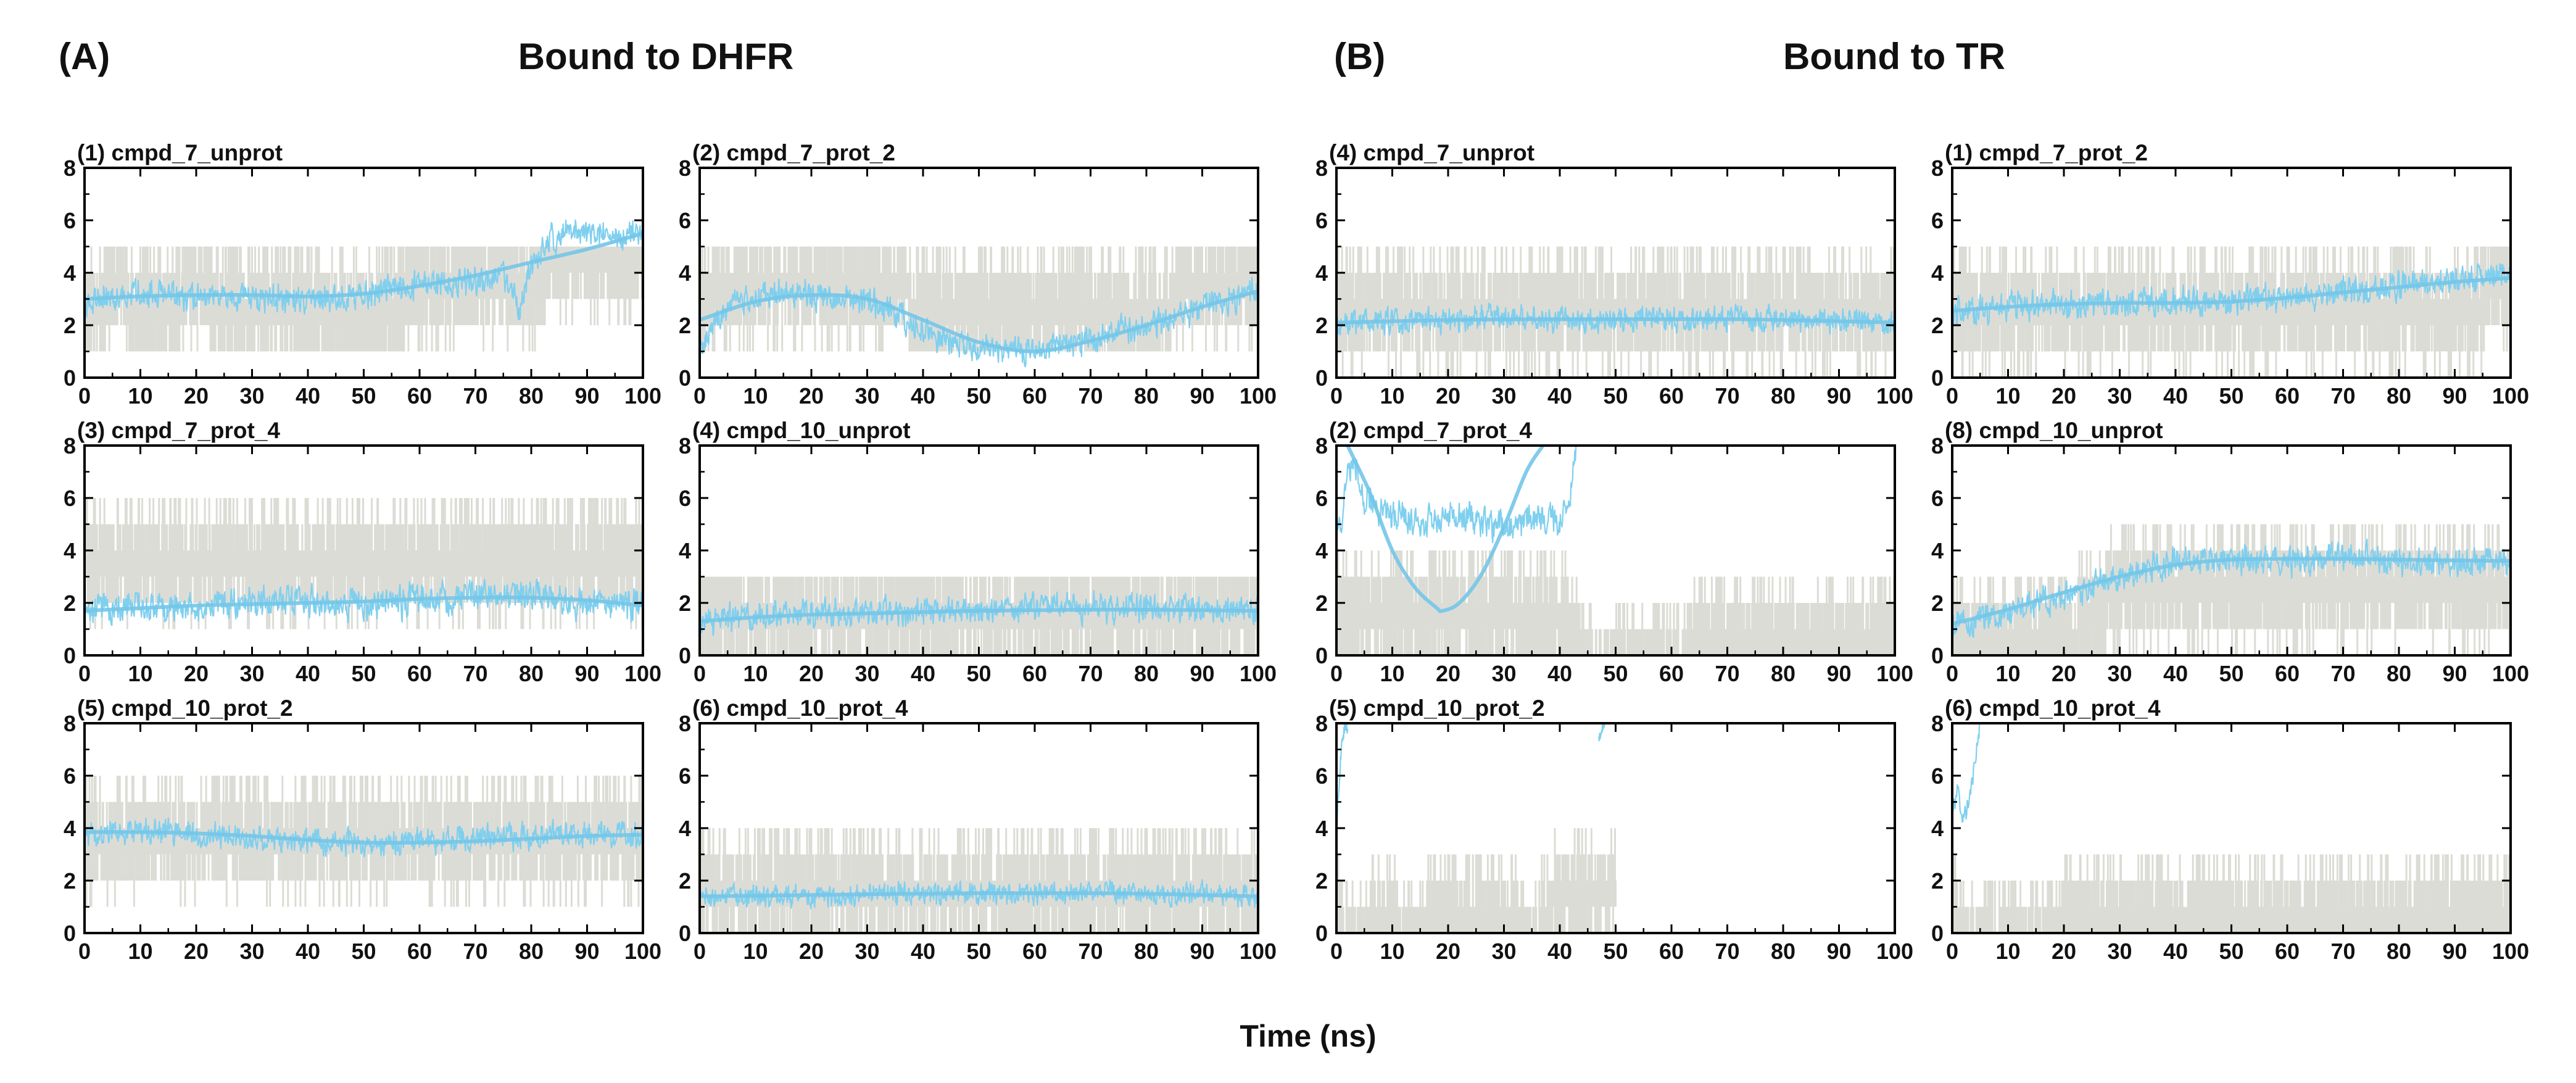 The image size is (2576, 1083). What do you see at coordinates (1457, 495) in the screenshot?
I see `running-average-series` at bounding box center [1457, 495].